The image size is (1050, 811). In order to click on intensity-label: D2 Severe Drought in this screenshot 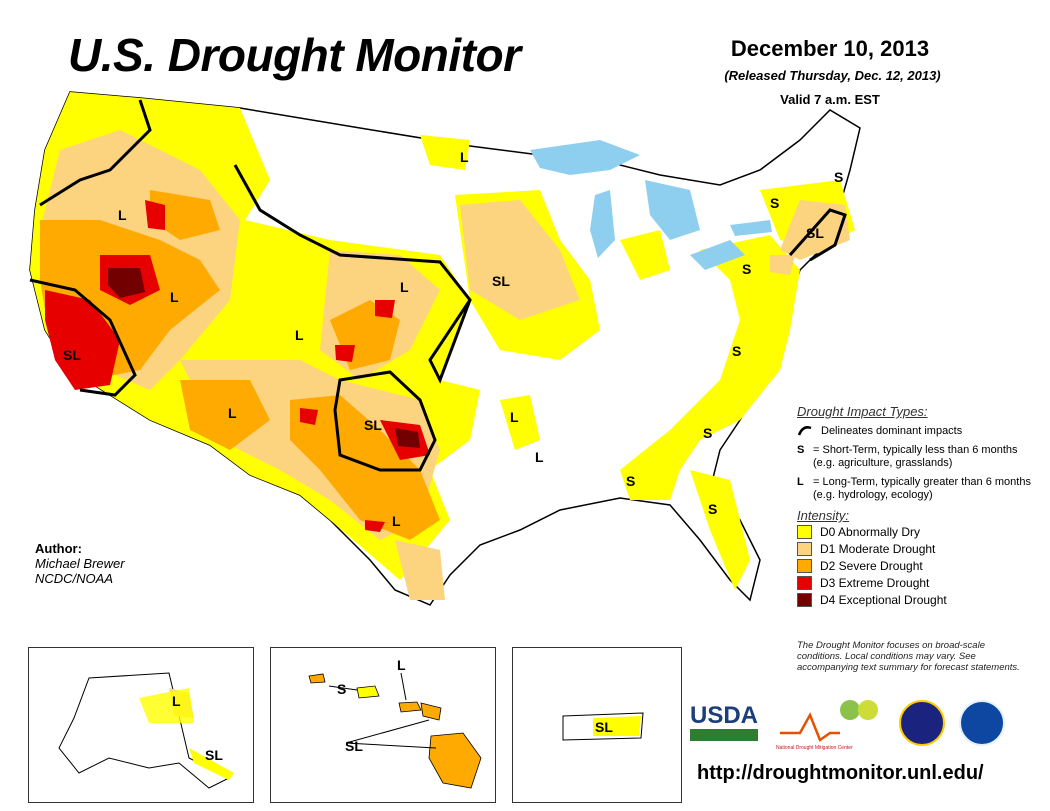, I will do `click(871, 565)`.